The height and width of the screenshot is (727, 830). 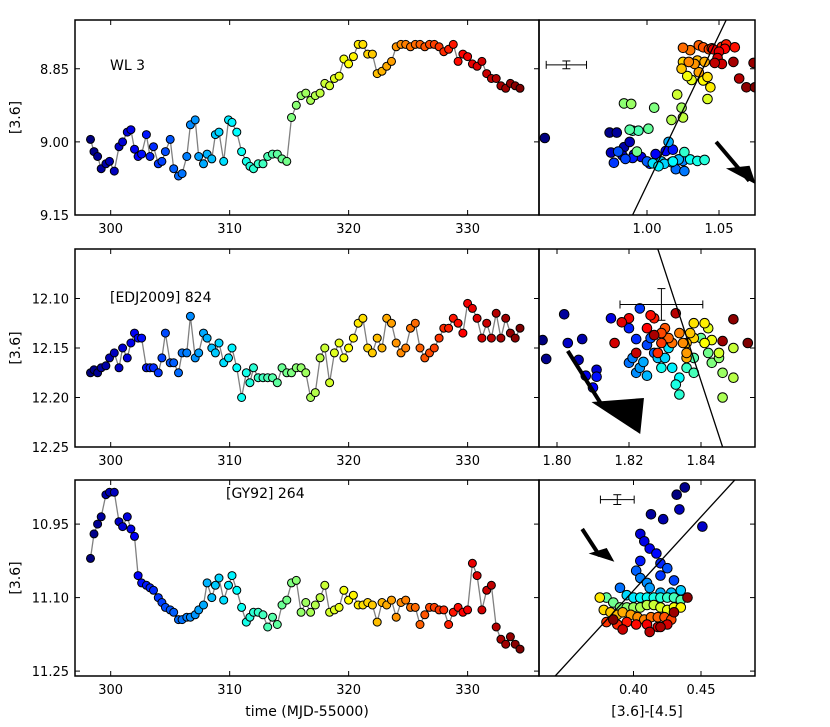 I want to click on x-tick-label: 0.40, so click(x=633, y=690).